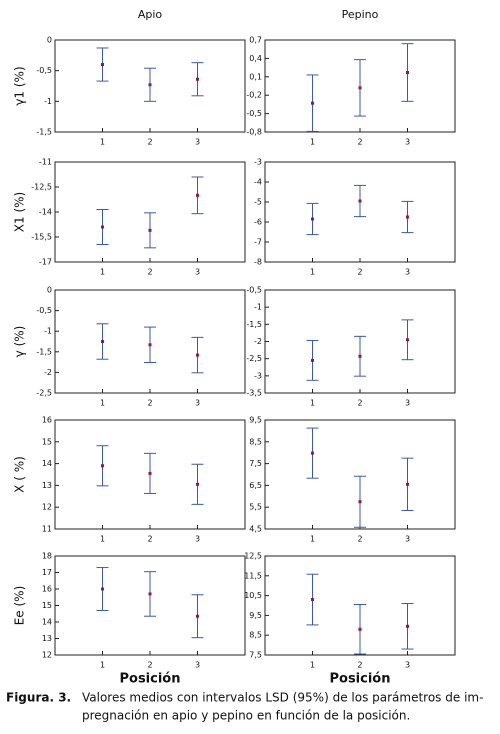 Image resolution: width=500 pixels, height=734 pixels. Describe the element at coordinates (254, 393) in the screenshot. I see `y-tick-label: -3,5` at that location.